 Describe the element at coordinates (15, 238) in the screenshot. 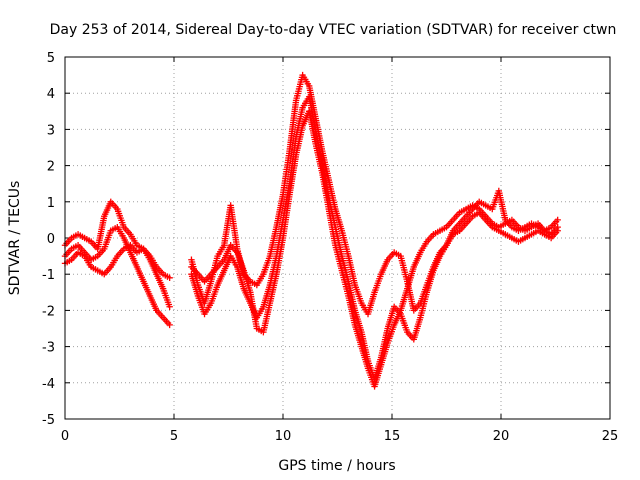

I see `y-axis-label: SDTVAR / TECUs` at that location.